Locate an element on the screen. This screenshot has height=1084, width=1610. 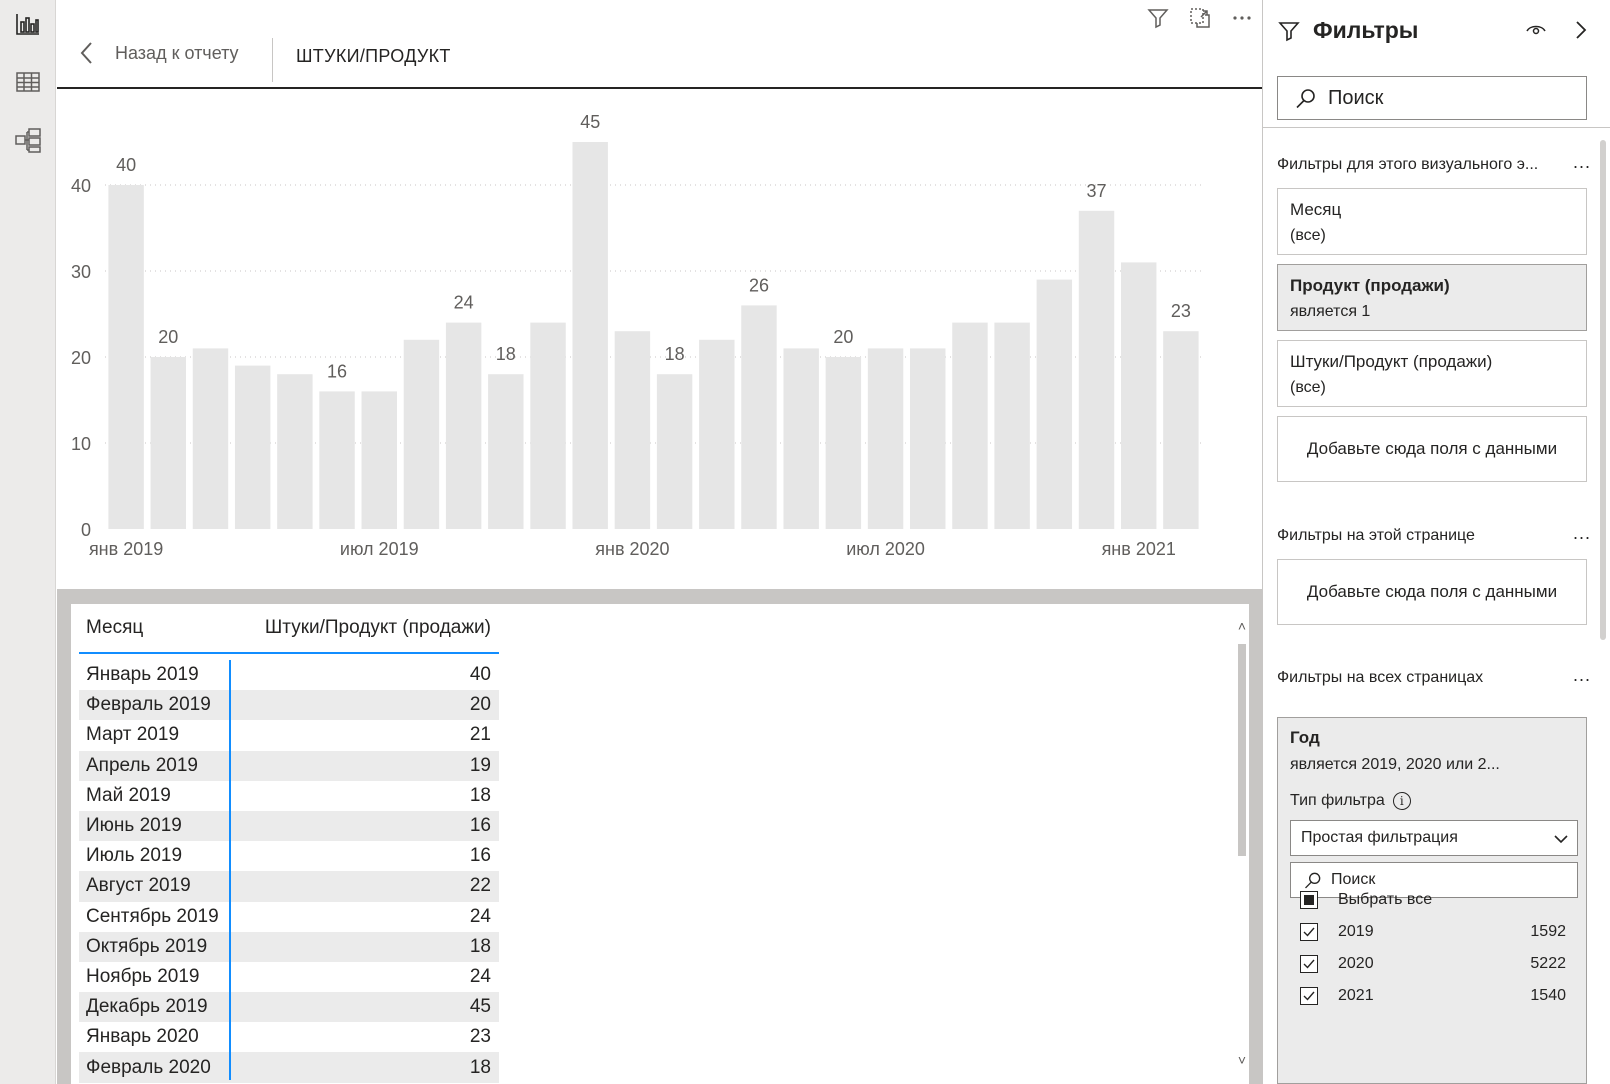
visual-toolbar is located at coordinates (1200, 18).